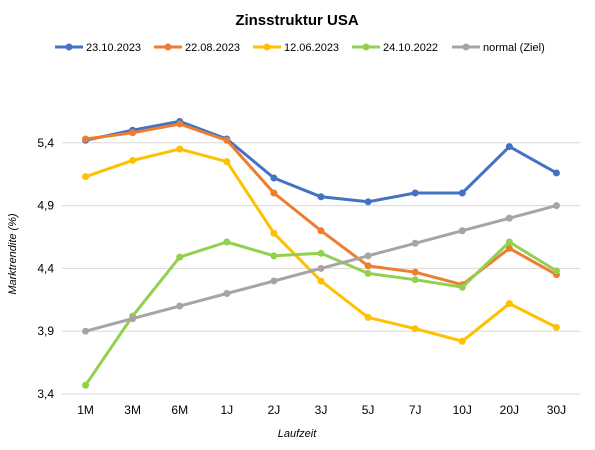 The height and width of the screenshot is (450, 595). Describe the element at coordinates (410, 48) in the screenshot. I see `legend-label: 24.10.2022` at that location.